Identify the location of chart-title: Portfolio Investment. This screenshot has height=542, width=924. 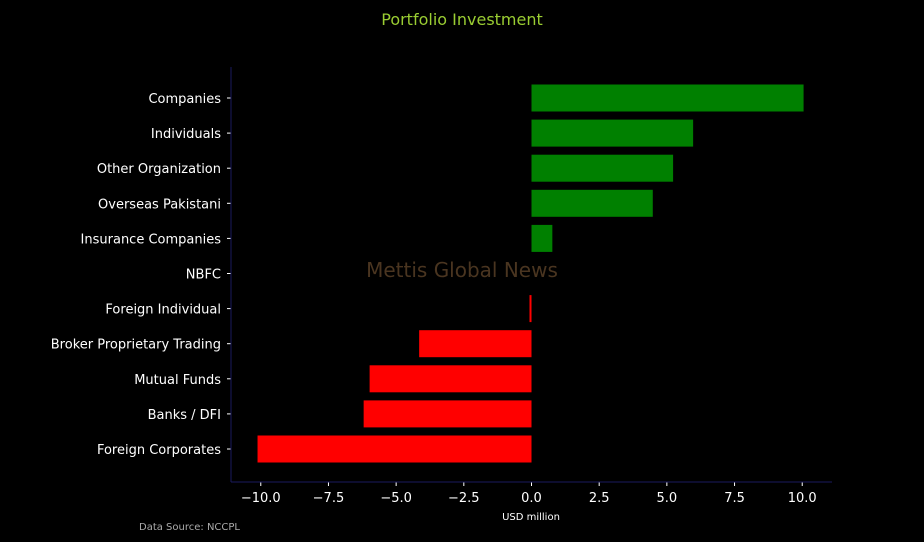
(462, 19).